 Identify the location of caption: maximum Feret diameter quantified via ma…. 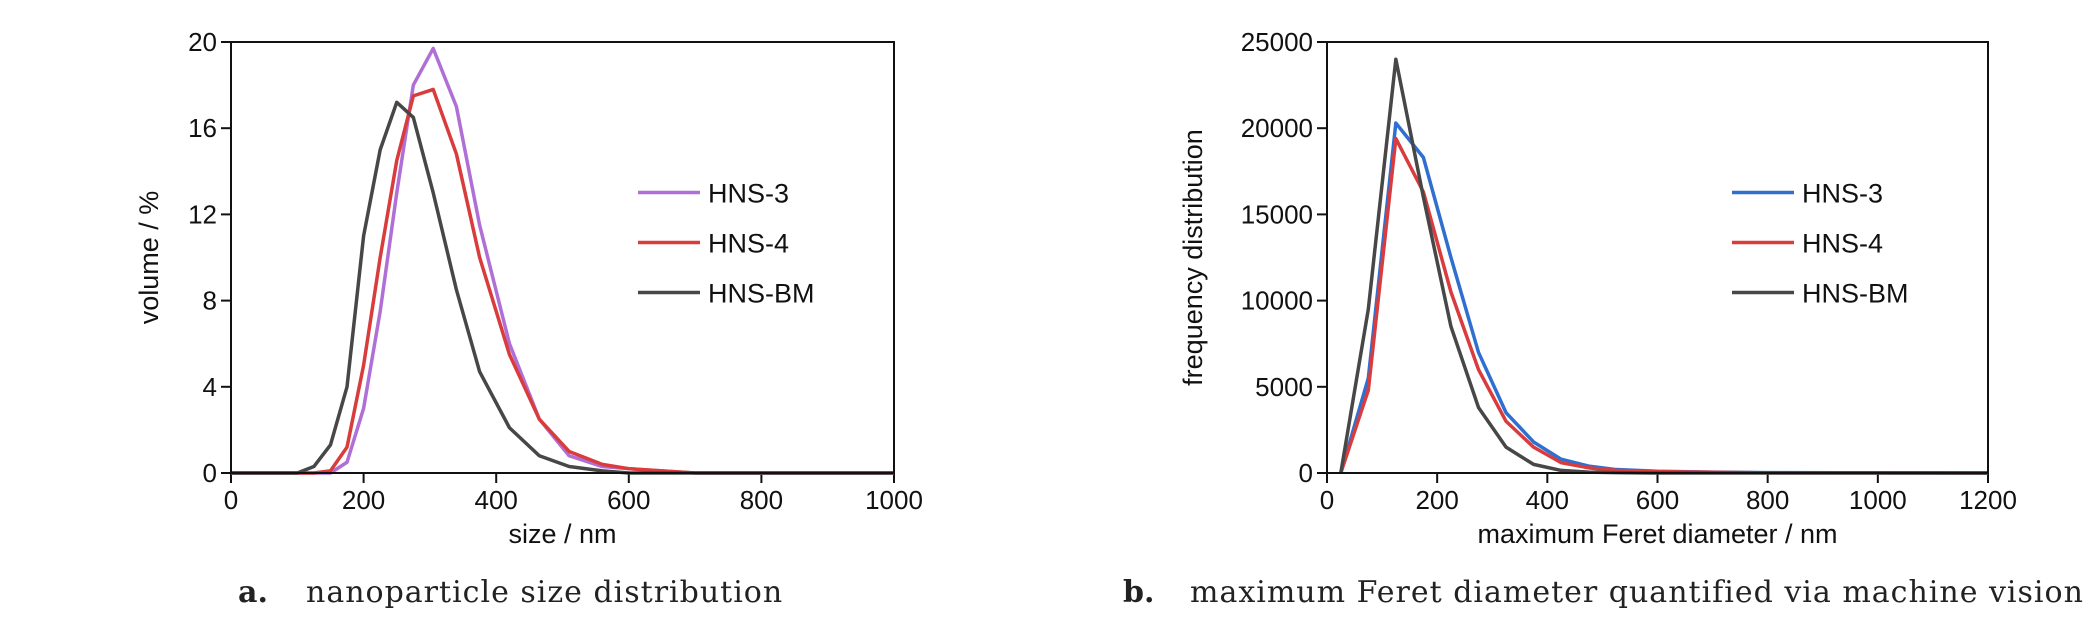
(1637, 592).